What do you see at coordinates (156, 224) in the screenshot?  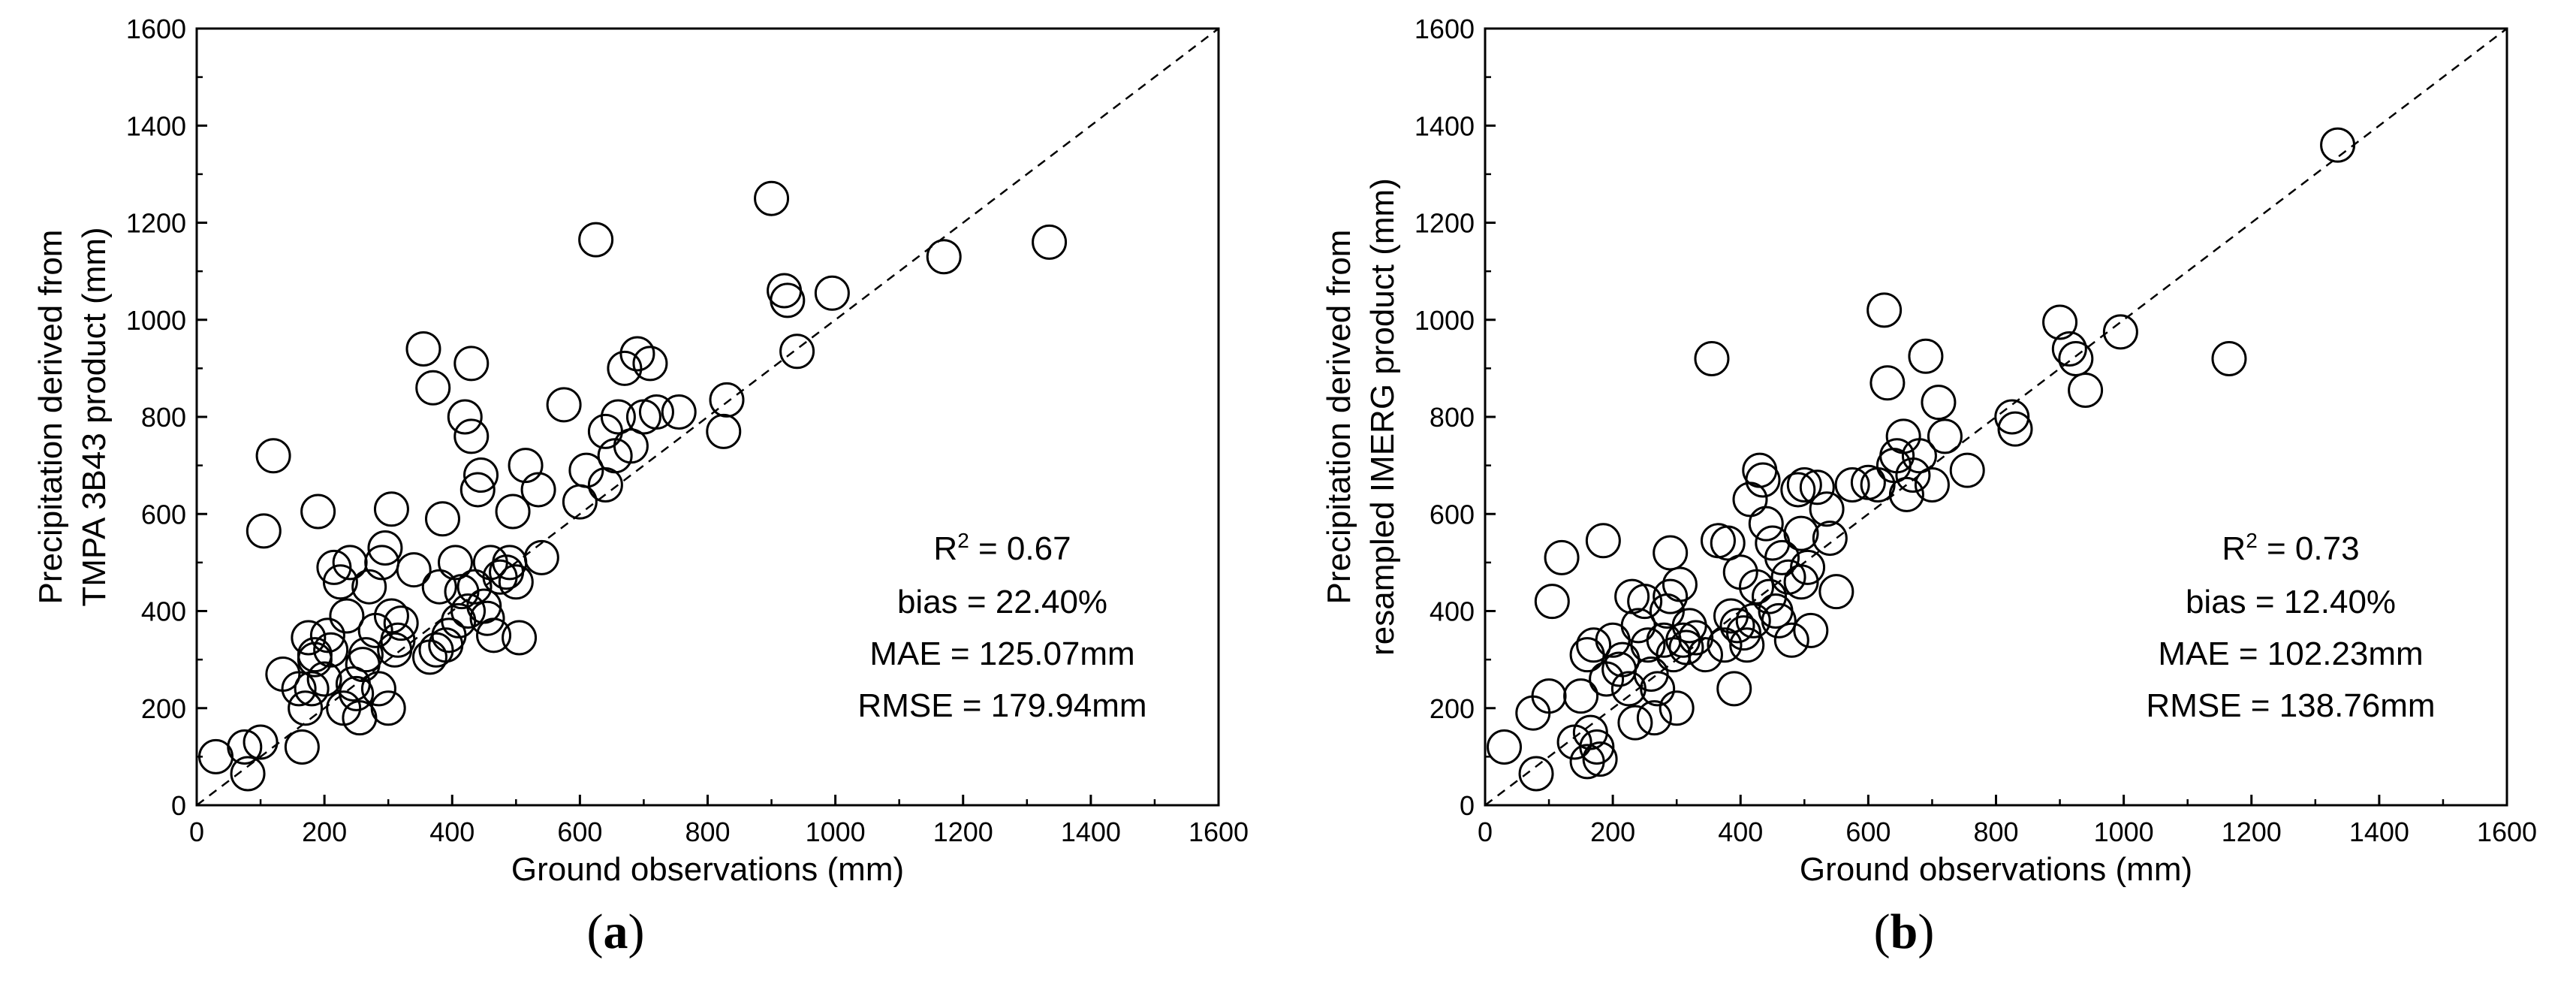 I see `y-tick-label: 1200` at bounding box center [156, 224].